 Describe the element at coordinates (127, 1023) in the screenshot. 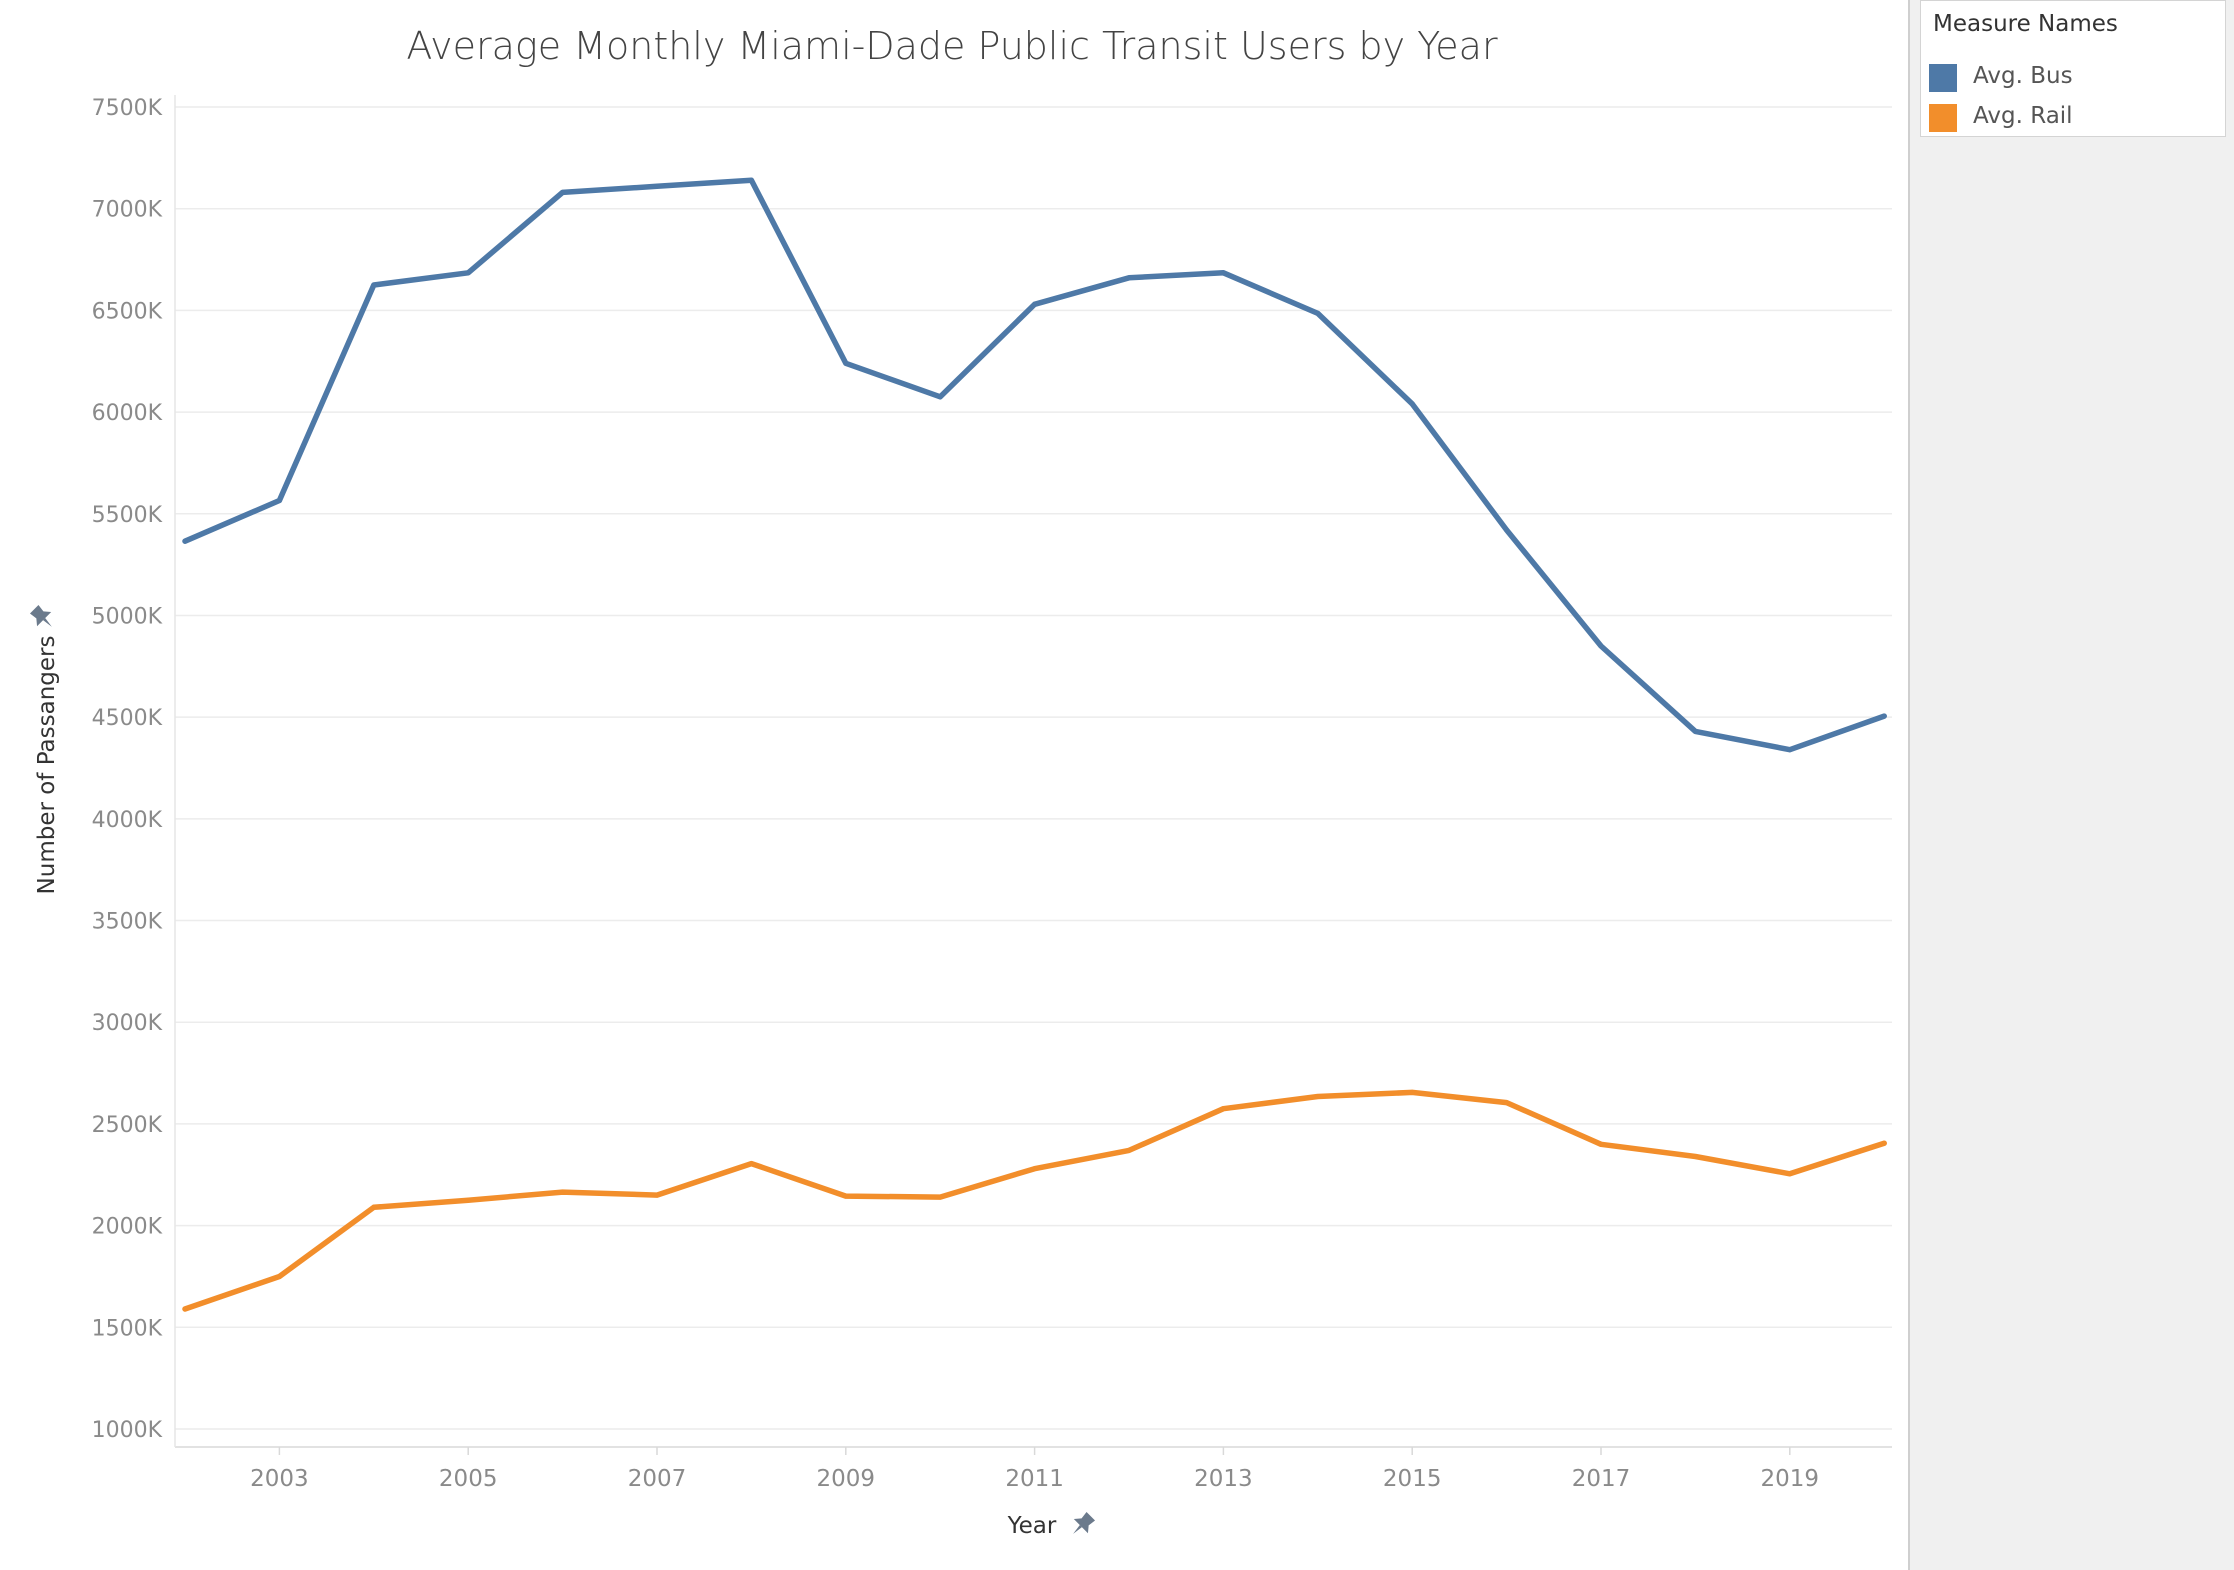

I see `y-tick-label: 3000K` at that location.